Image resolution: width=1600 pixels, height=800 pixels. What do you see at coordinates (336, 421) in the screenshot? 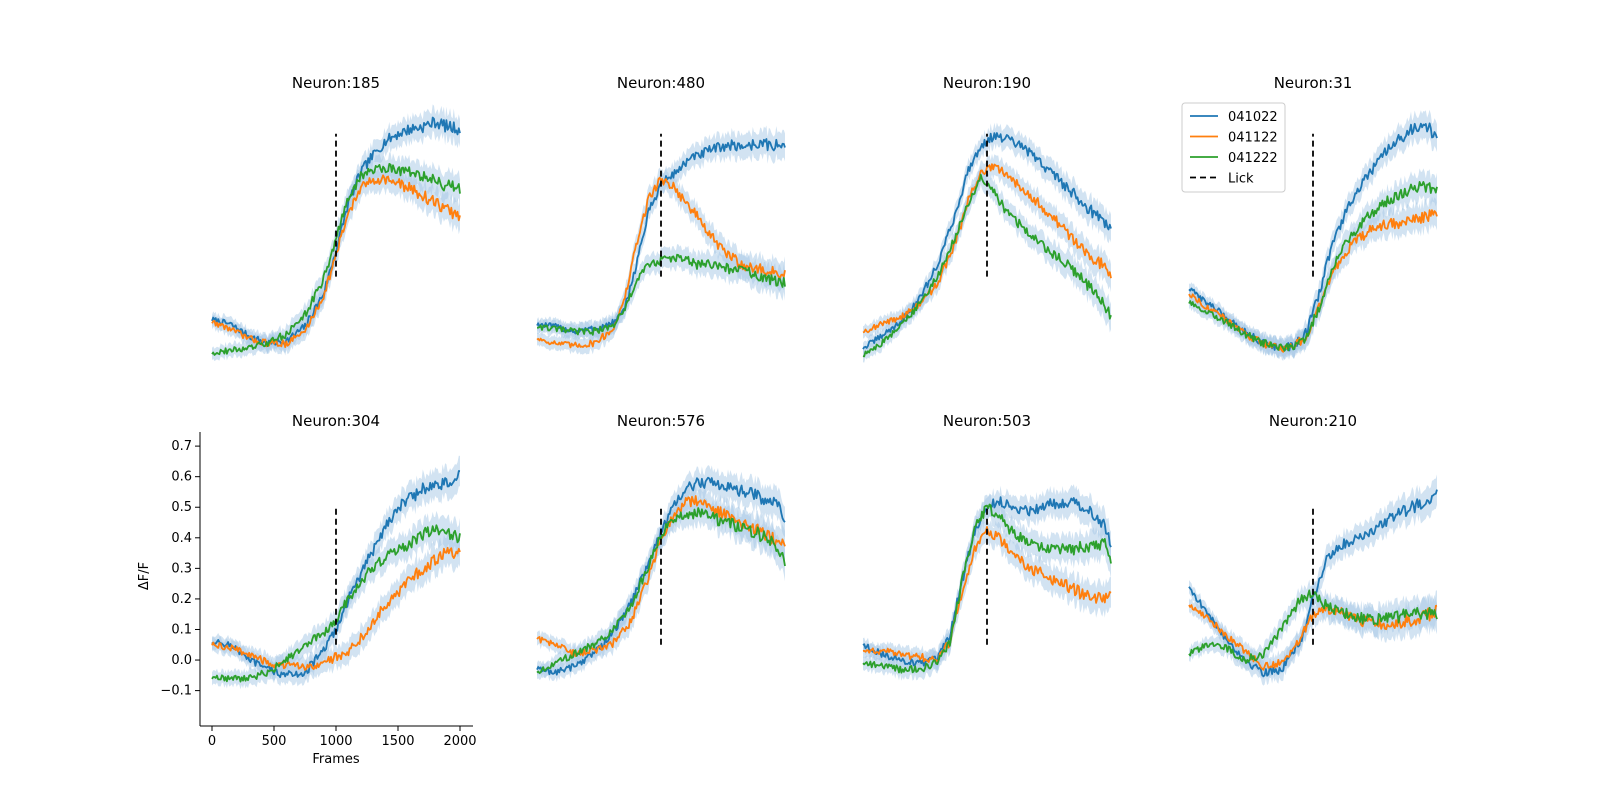
I see `panel-title: Neuron:304` at bounding box center [336, 421].